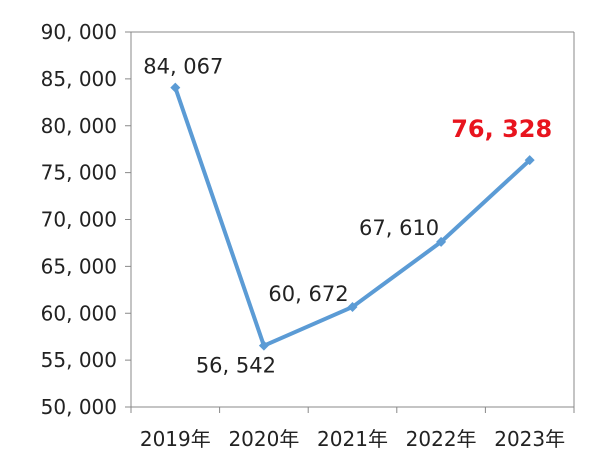 The width and height of the screenshot is (599, 468). What do you see at coordinates (263, 439) in the screenshot?
I see `x-tick-label: 2020年` at bounding box center [263, 439].